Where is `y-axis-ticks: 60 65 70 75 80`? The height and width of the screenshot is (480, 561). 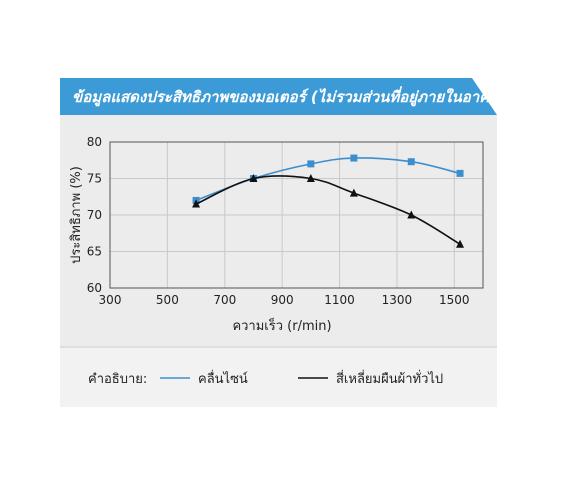 y-axis-ticks: 60 65 70 75 80 is located at coordinates (94, 215).